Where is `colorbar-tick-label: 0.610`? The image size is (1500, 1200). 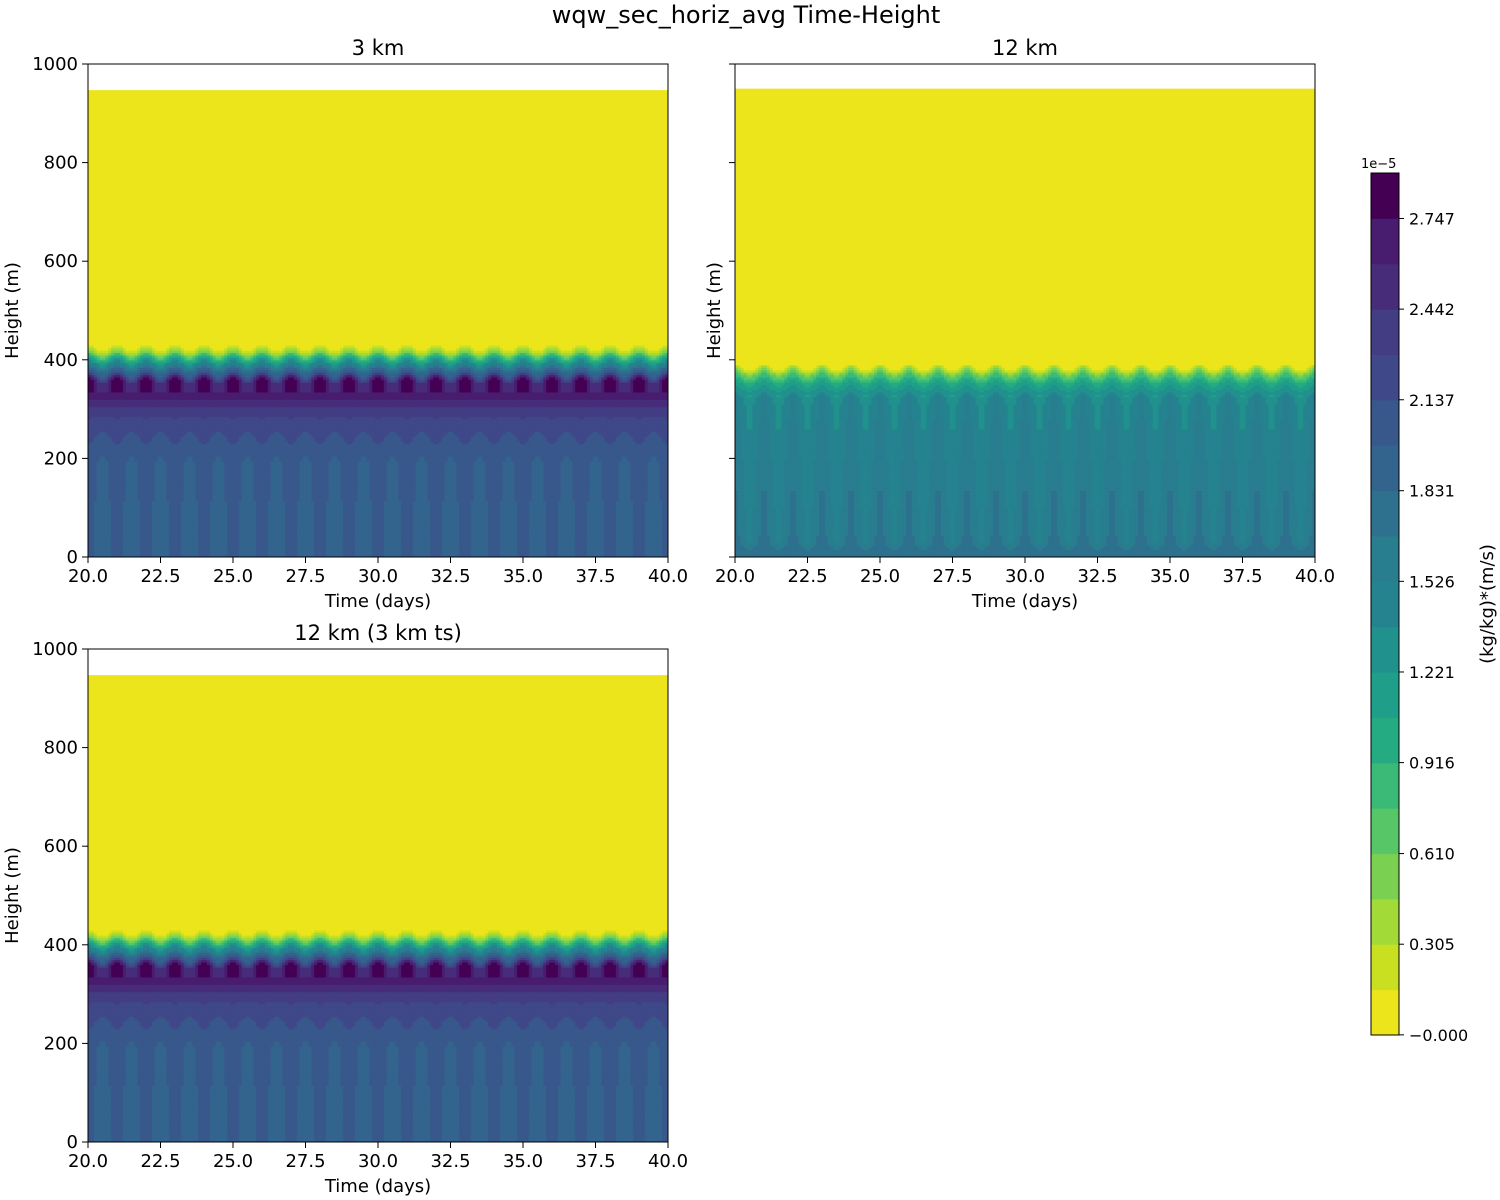
colorbar-tick-label: 0.610 is located at coordinates (1432, 854).